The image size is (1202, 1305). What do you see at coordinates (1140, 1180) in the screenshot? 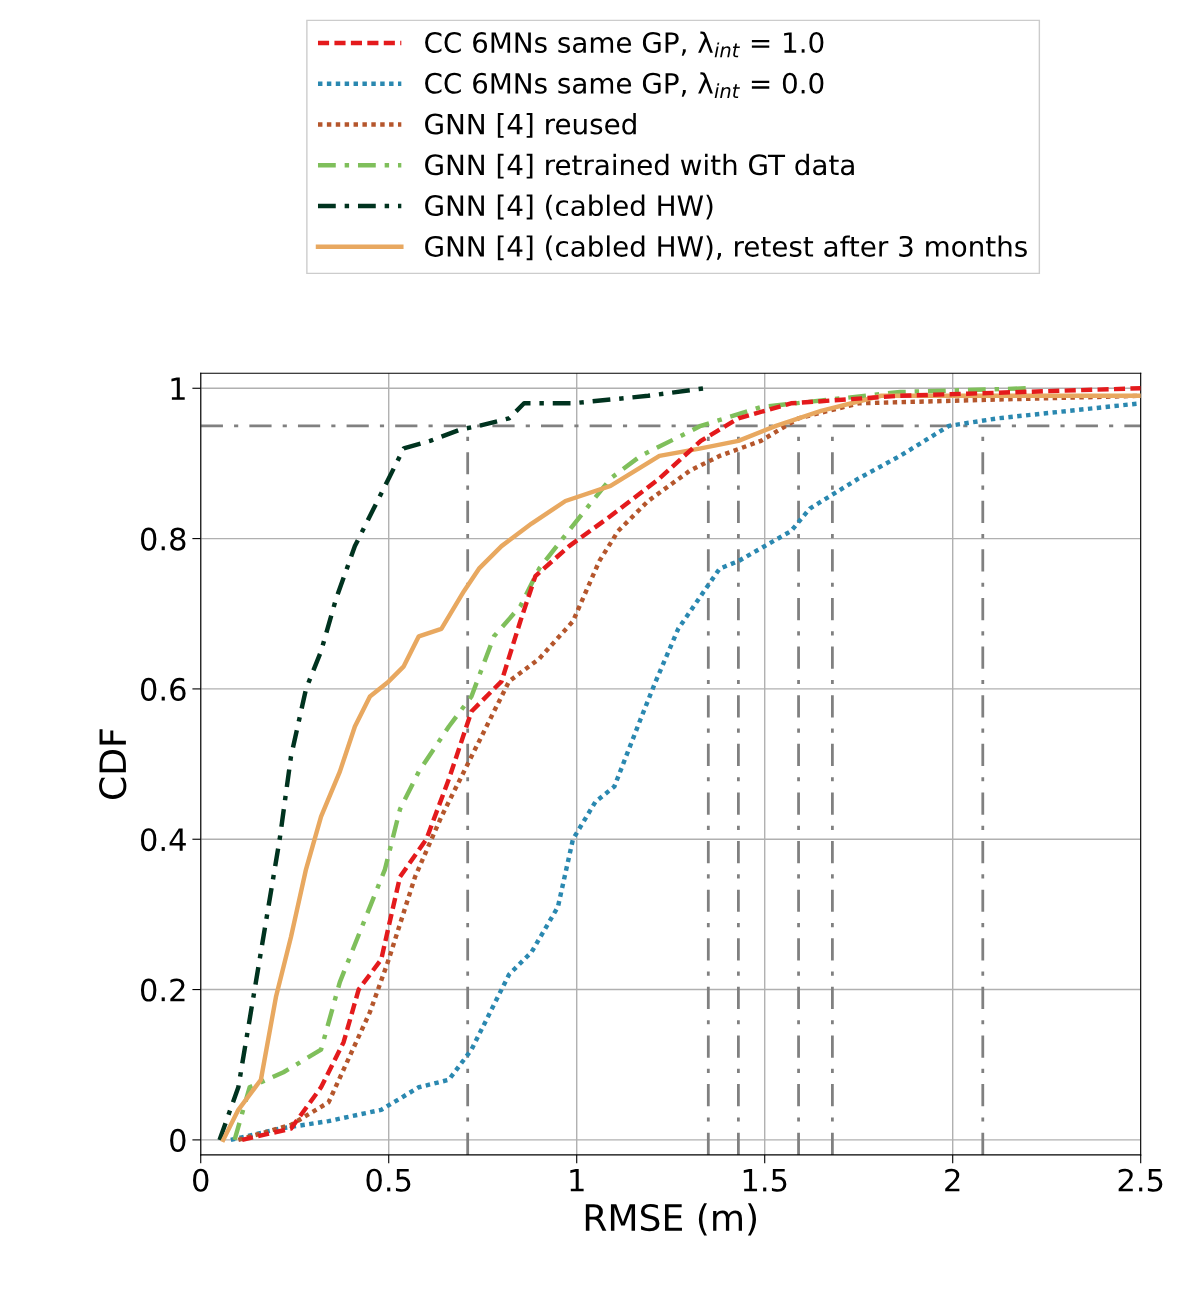
I see `x-tick-label: 2.5` at bounding box center [1140, 1180].